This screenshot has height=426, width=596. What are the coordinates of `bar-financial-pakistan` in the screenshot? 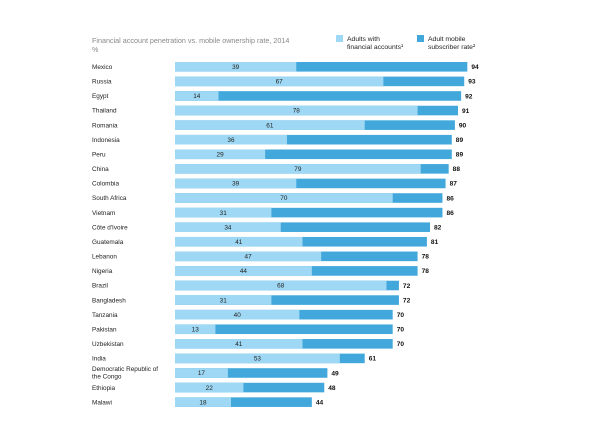 It's located at (195, 329).